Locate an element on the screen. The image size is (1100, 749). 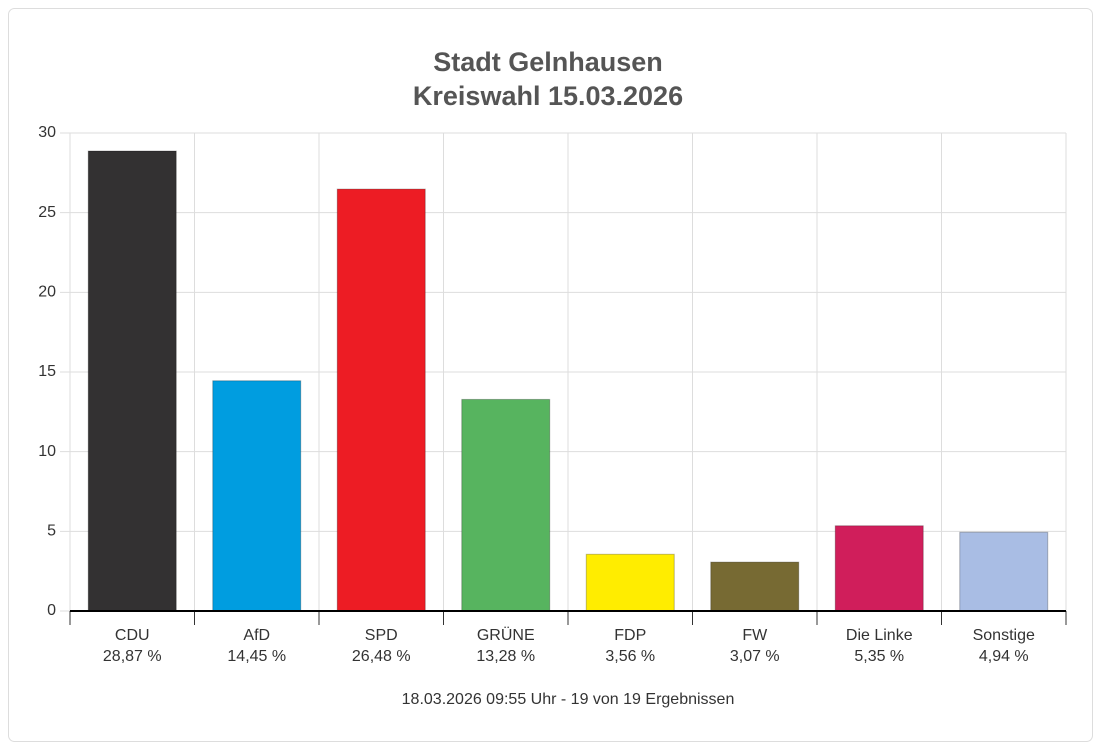
value-label: 4,94 % is located at coordinates (1004, 656).